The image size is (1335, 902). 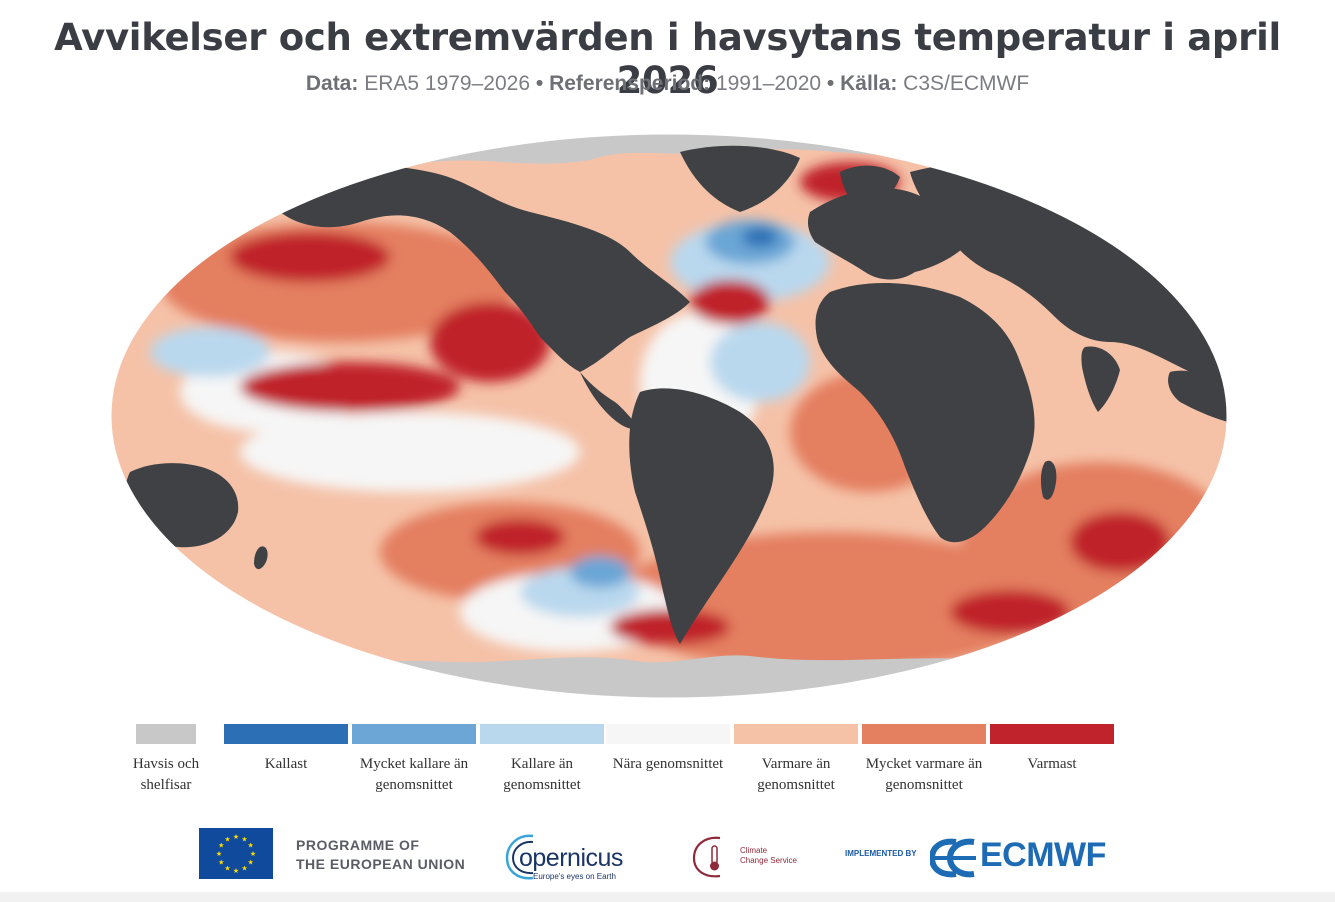 I want to click on copernicus-logo: opernicus Europe's eyes on Earth, so click(x=578, y=856).